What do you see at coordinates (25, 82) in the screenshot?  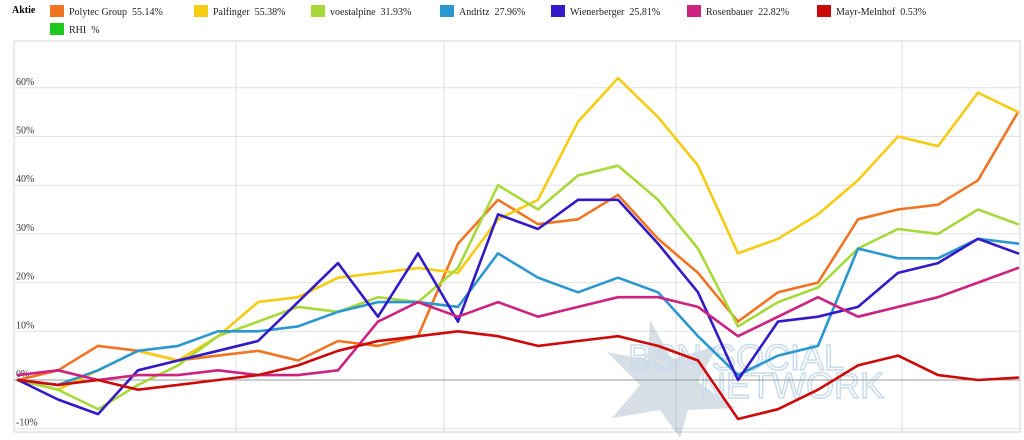 I see `y-tick-label: 60%` at bounding box center [25, 82].